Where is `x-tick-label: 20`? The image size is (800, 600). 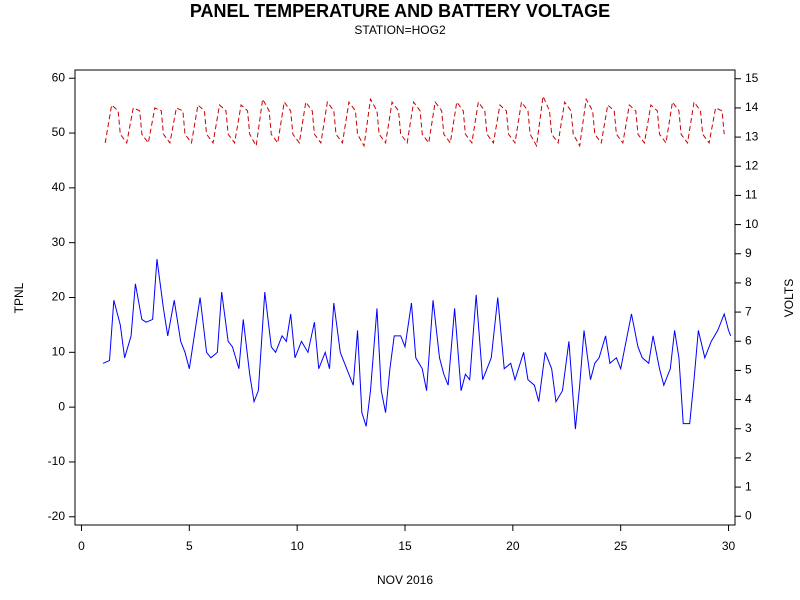 x-tick-label: 20 is located at coordinates (513, 546).